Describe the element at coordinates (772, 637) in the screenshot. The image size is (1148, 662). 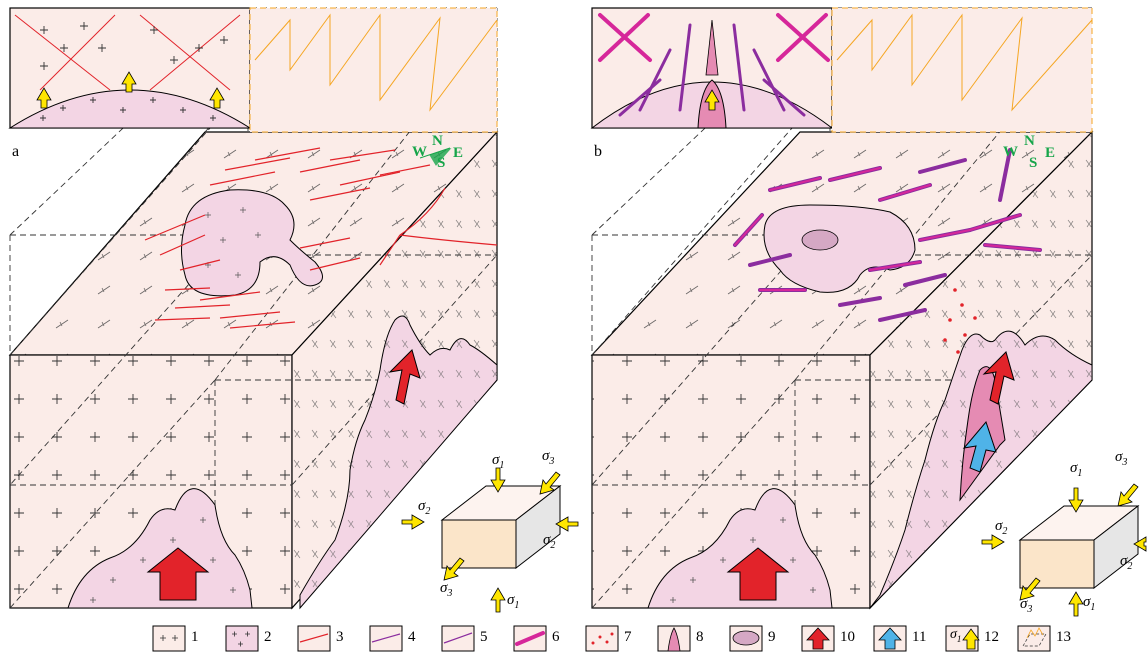
I see `legend-num-9: 9` at that location.